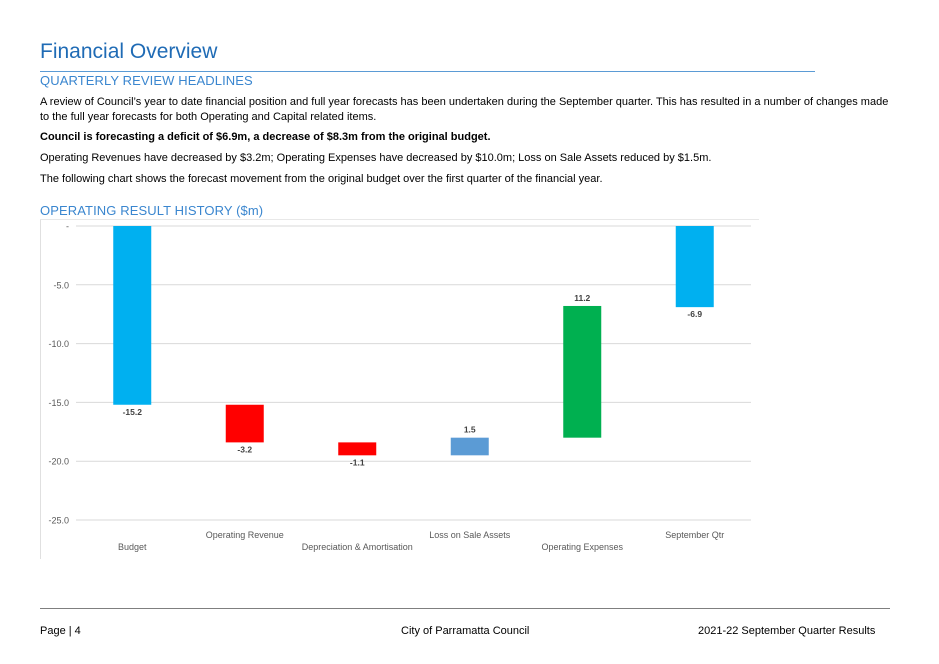 This screenshot has width=939, height=664. What do you see at coordinates (67, 227) in the screenshot?
I see `y-tick-label: -` at bounding box center [67, 227].